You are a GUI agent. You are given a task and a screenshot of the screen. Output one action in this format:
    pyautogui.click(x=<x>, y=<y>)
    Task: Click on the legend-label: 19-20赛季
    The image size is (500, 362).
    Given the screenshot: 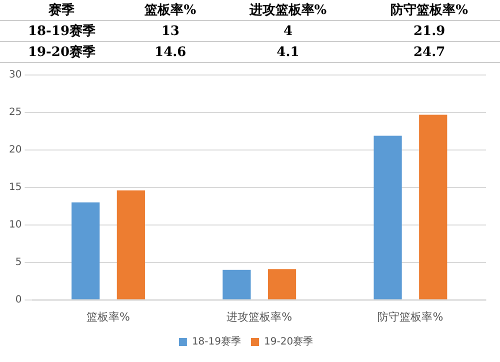 What is the action you would take?
    pyautogui.click(x=289, y=342)
    